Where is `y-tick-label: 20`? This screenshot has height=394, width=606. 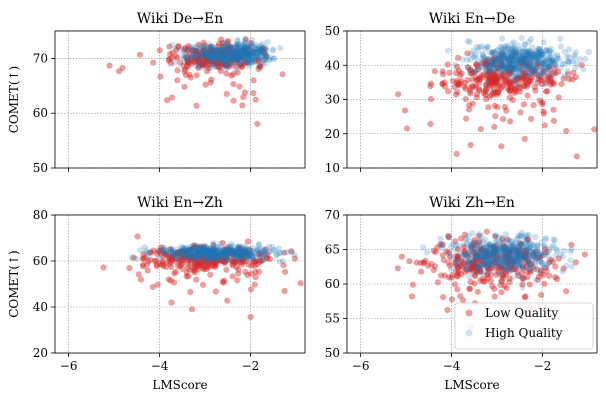
y-tick-label: 20 is located at coordinates (40, 353).